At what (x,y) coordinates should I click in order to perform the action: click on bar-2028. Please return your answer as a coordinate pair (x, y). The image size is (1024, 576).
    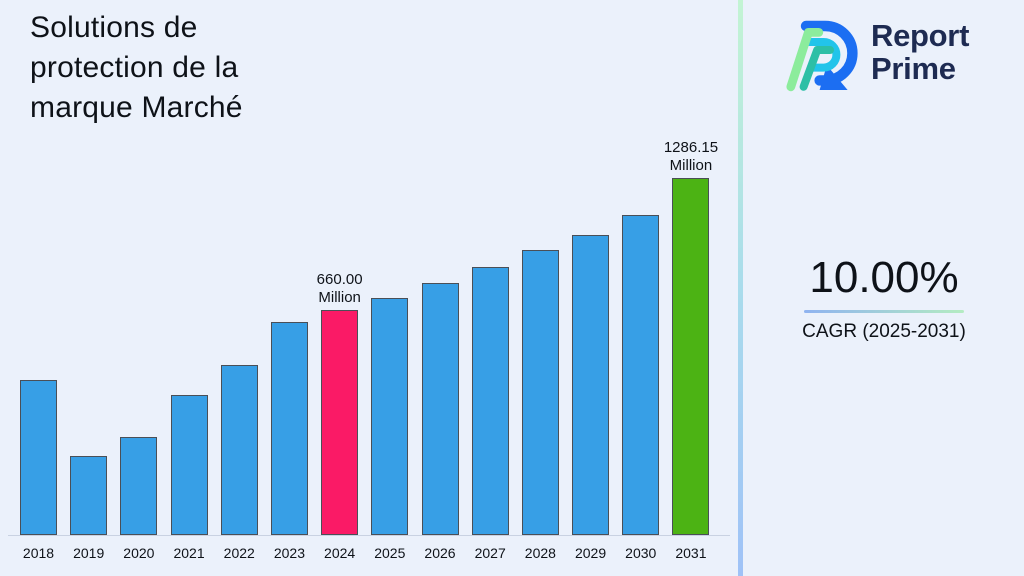
    Looking at the image, I should click on (540, 392).